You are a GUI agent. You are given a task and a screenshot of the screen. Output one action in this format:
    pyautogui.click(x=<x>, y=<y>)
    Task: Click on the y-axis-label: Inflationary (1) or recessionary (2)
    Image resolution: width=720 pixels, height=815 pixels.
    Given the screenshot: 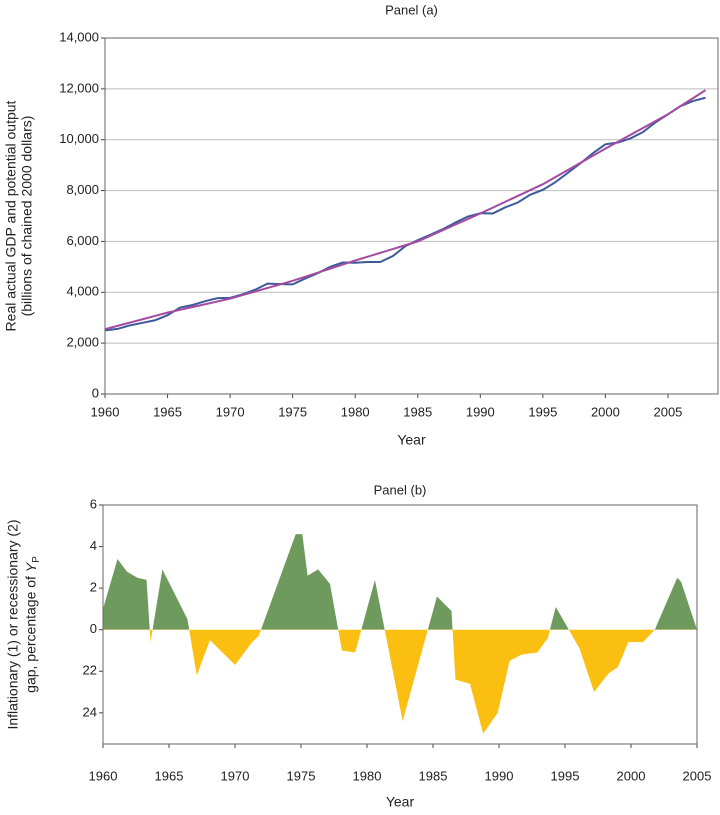 What is the action you would take?
    pyautogui.click(x=13, y=624)
    